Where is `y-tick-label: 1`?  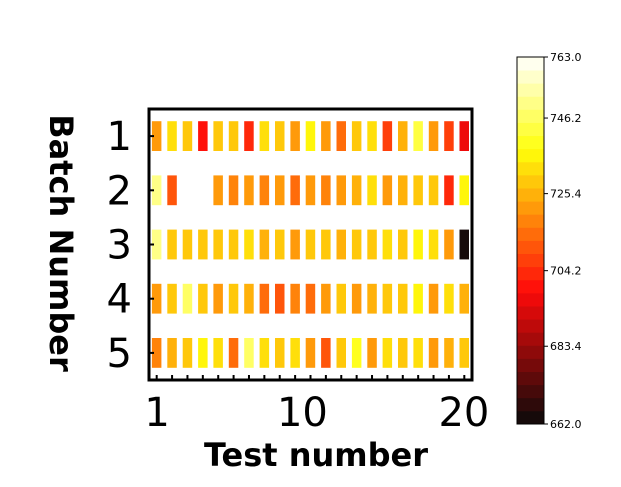 y-tick-label: 1 is located at coordinates (119, 137).